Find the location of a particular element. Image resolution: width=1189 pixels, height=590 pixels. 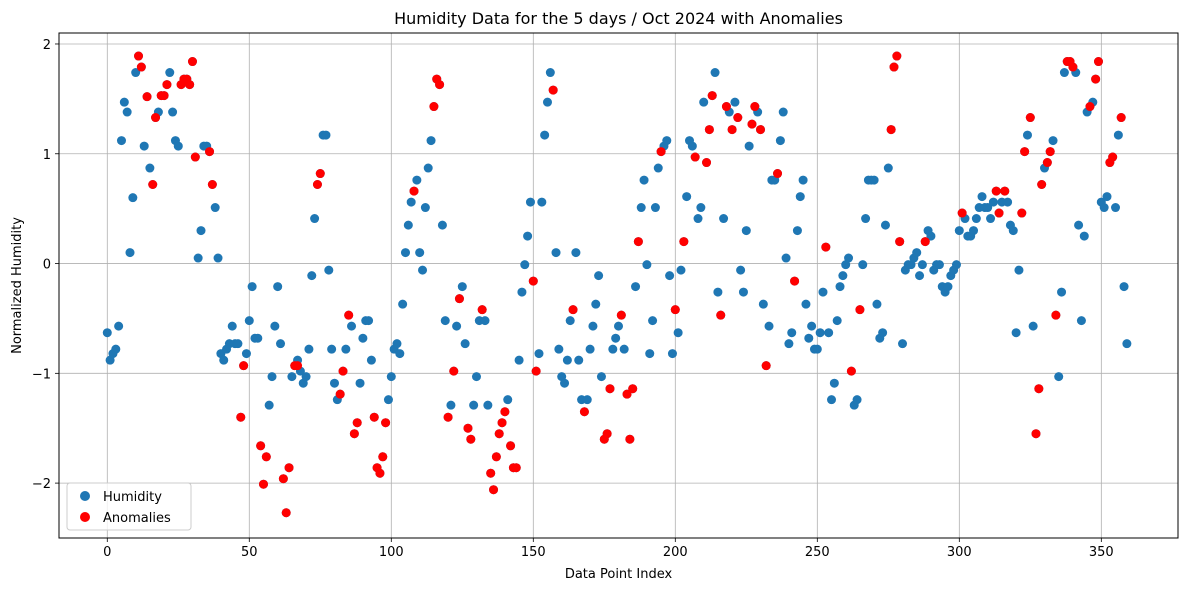

y-tick-label: 1 is located at coordinates (47, 155).